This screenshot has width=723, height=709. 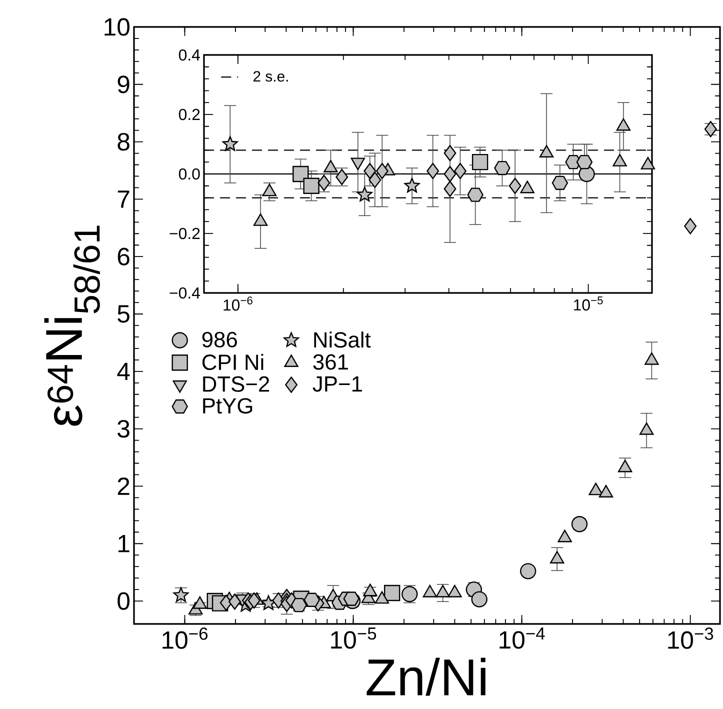 I want to click on y-tick-label: 4, so click(x=123, y=371).